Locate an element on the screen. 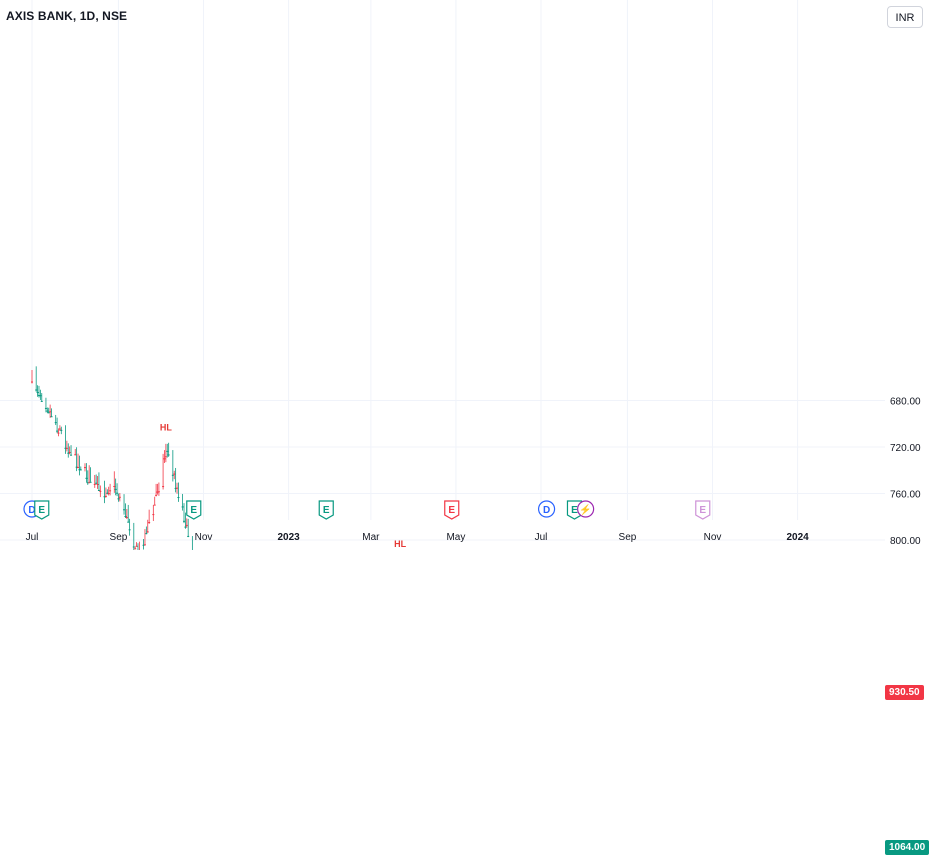  pattern-label-hl: HL is located at coordinates (400, 544).